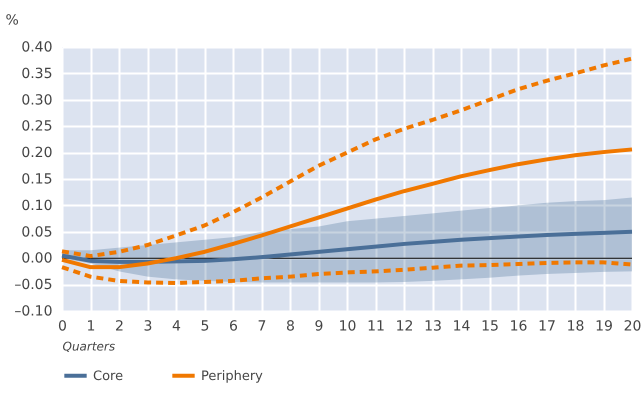 The width and height of the screenshot is (641, 401). Describe the element at coordinates (33, 285) in the screenshot. I see `y-tick-label: –0.05` at that location.